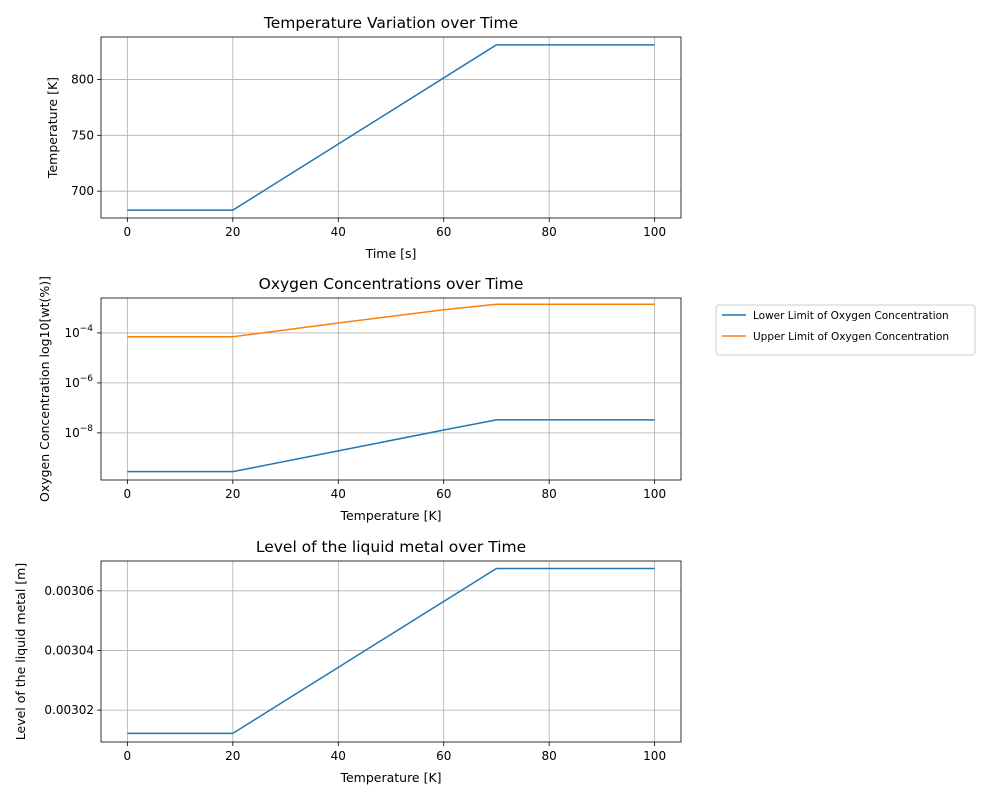  What do you see at coordinates (69, 591) in the screenshot?
I see `y-tick-label: 0.00306` at bounding box center [69, 591].